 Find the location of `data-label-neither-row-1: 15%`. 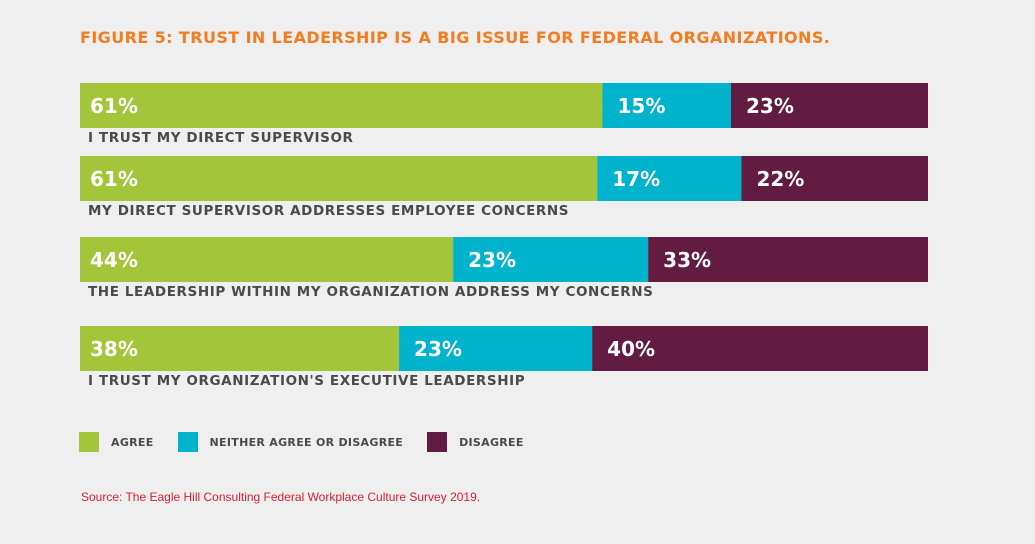

data-label-neither-row-1: 15% is located at coordinates (642, 106).